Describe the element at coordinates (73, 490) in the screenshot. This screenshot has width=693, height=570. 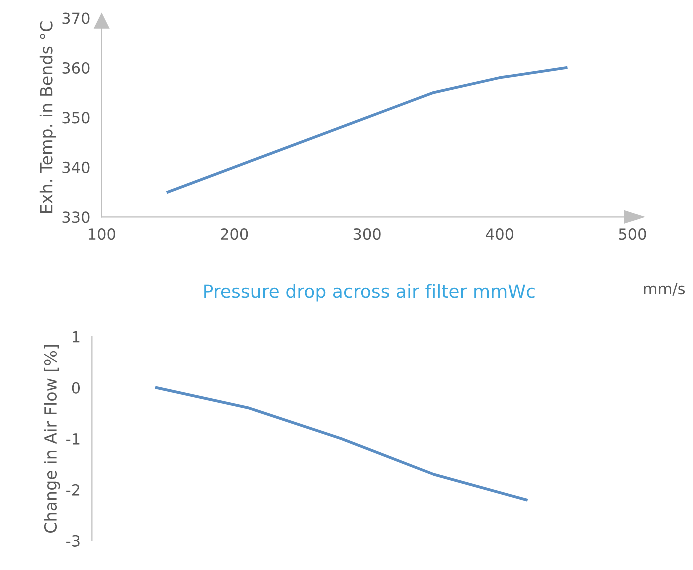
I see `y-tick-label: -2` at that location.